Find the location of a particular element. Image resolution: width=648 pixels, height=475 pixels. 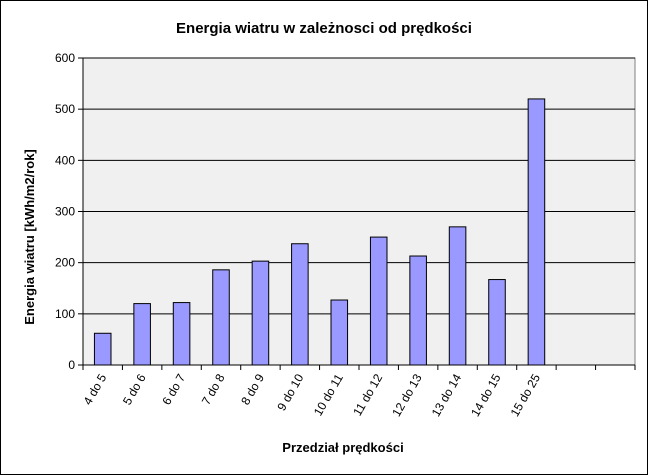

x-tick-label: 5 do 6 is located at coordinates (134, 389).